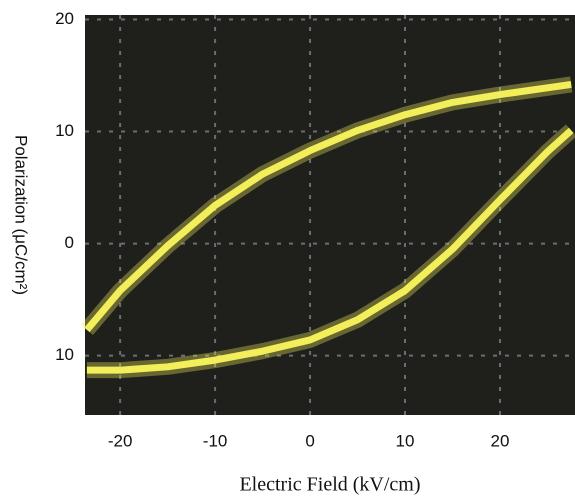 This screenshot has width=575, height=501. Describe the element at coordinates (215, 440) in the screenshot. I see `x-tick-label: -10` at that location.